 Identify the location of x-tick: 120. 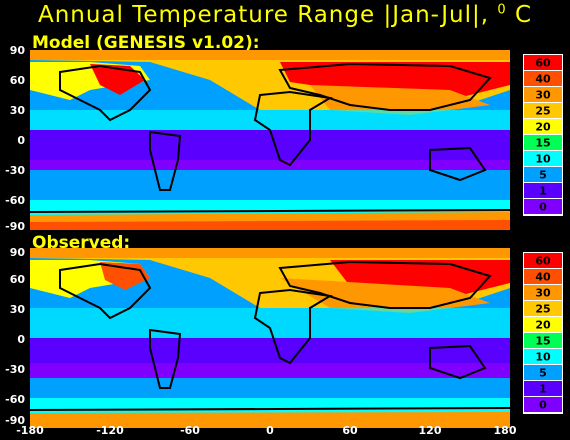
(430, 430).